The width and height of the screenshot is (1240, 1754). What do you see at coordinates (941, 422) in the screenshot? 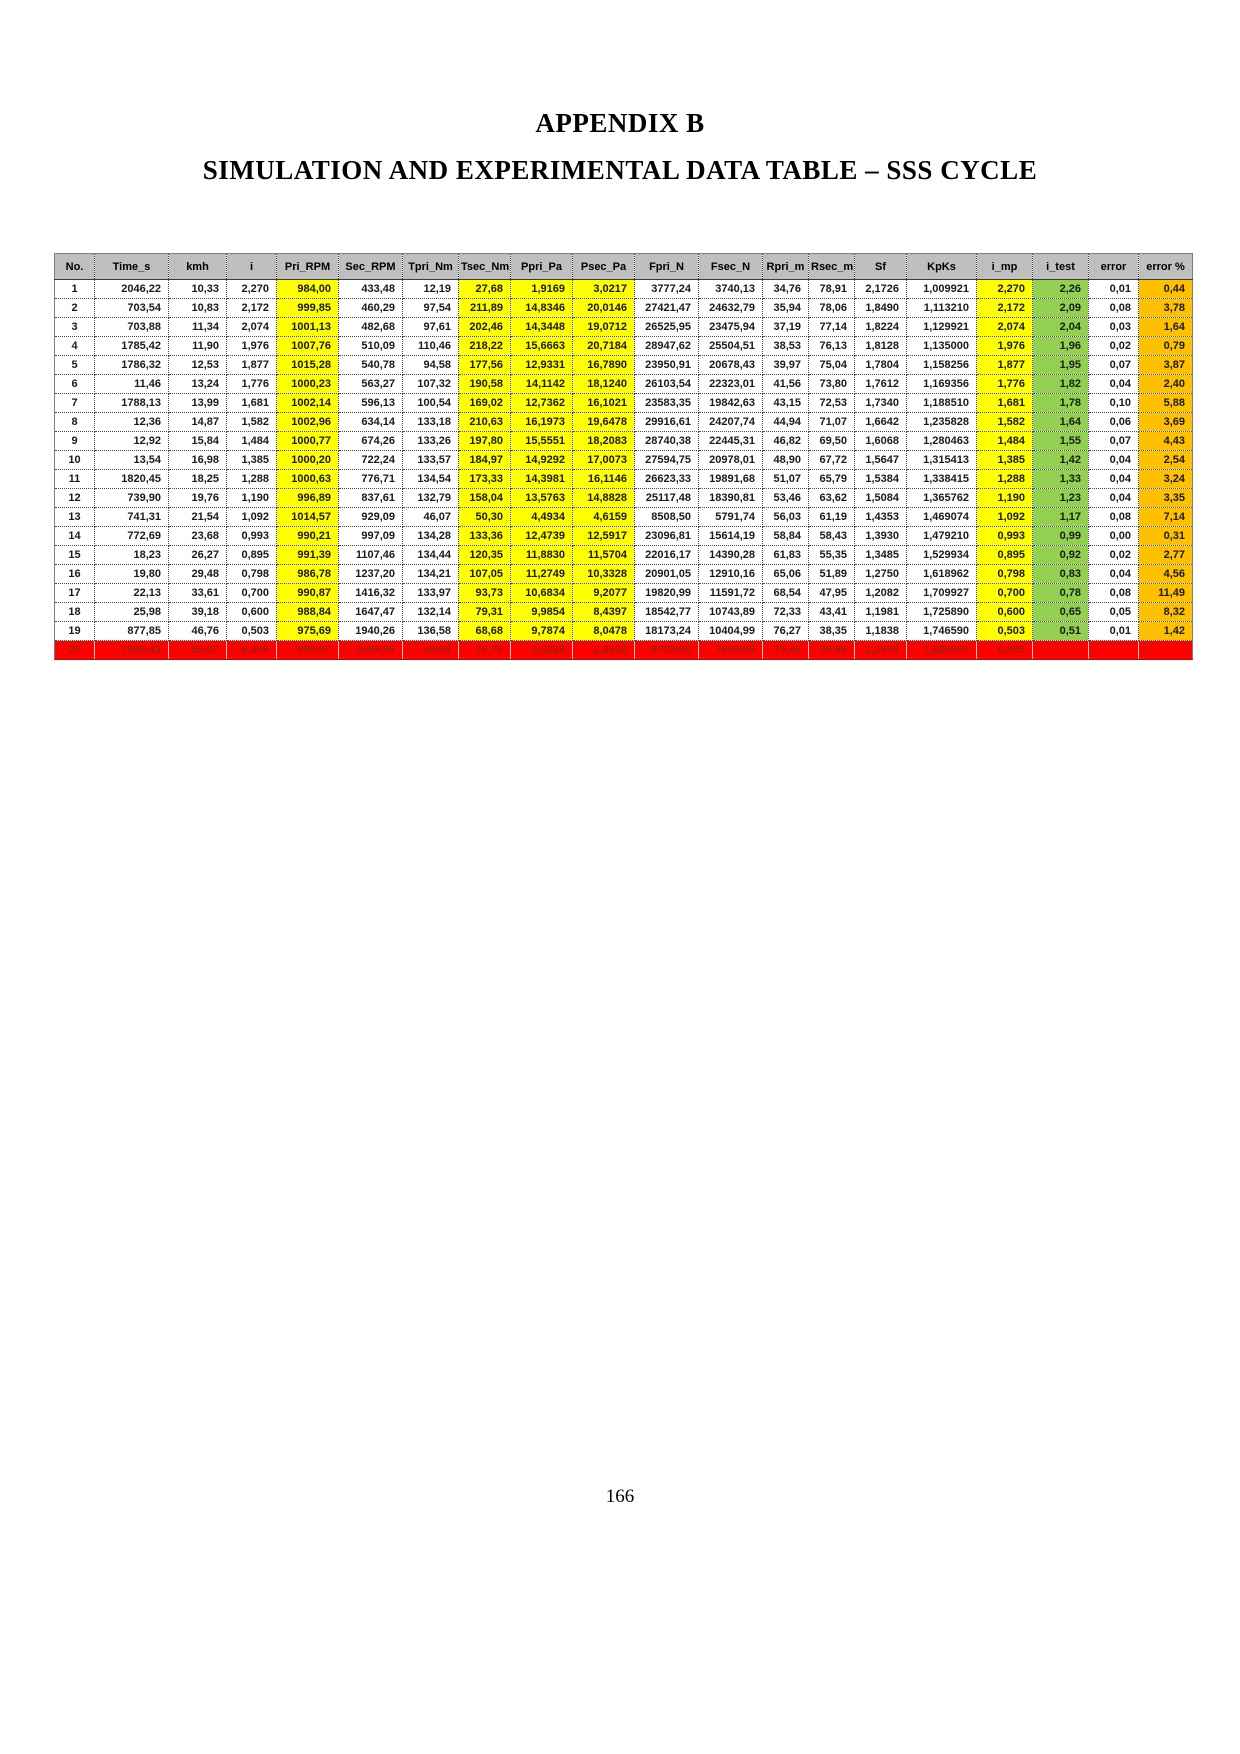
I see `table-cell: 1,235828` at bounding box center [941, 422].